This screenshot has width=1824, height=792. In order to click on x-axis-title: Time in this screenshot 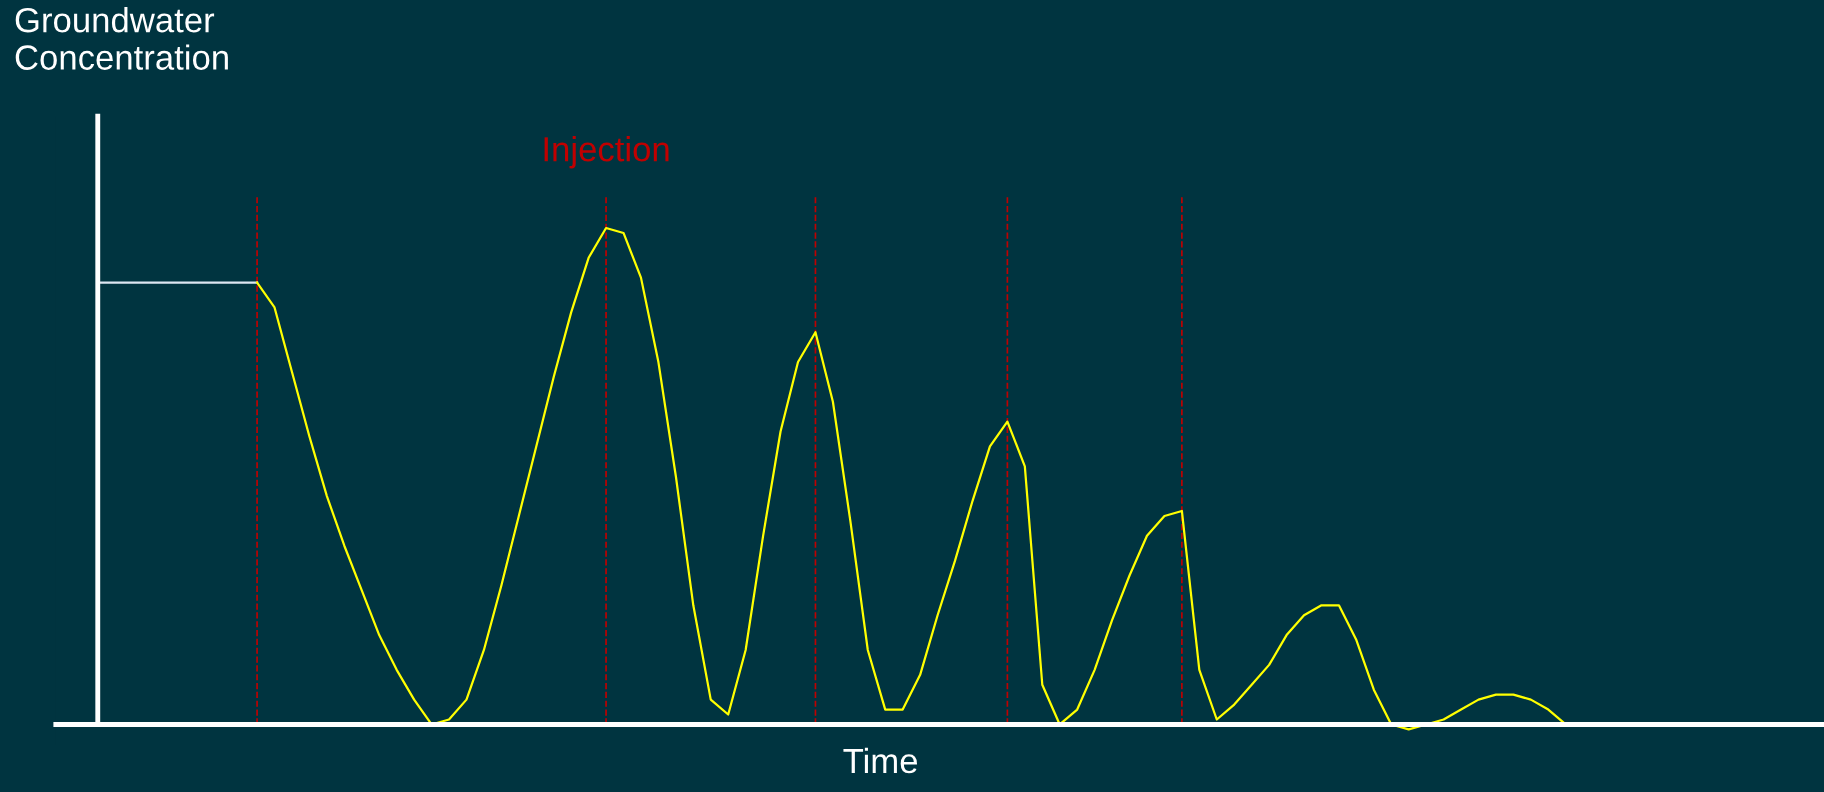, I will do `click(880, 760)`.